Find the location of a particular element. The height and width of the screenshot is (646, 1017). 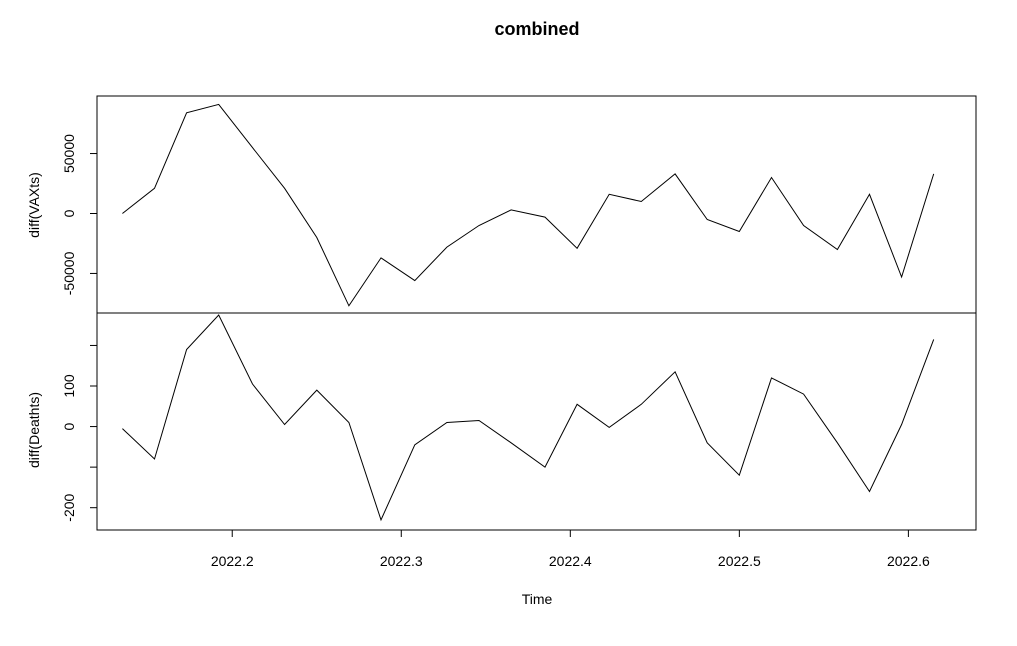

panel-bottom-y-axis: -200 0 100 is located at coordinates (79, 433).